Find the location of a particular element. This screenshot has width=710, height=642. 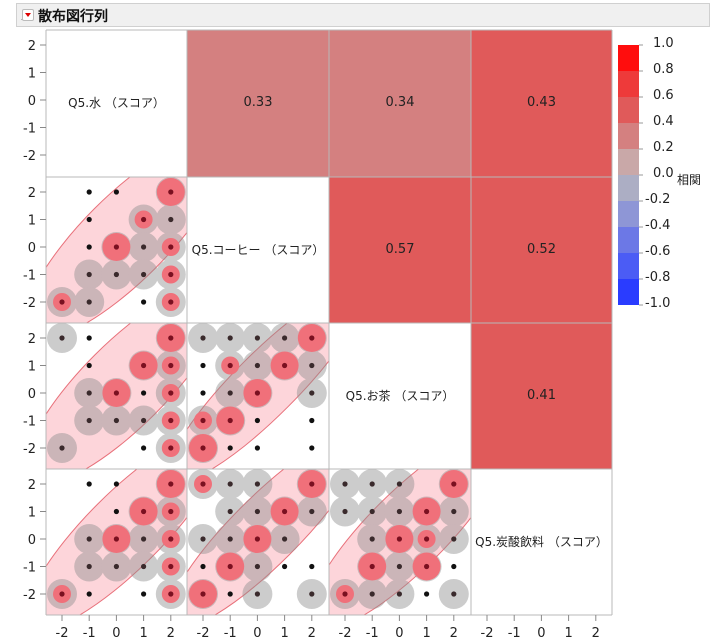

correlation-value: 0.52 is located at coordinates (541, 249).